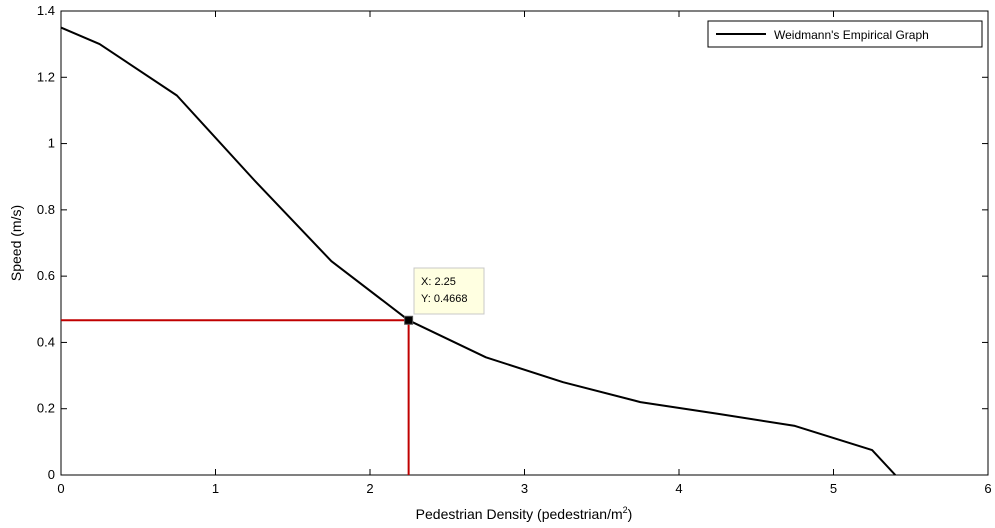 This screenshot has height=528, width=995. I want to click on datatip-marker, so click(409, 320).